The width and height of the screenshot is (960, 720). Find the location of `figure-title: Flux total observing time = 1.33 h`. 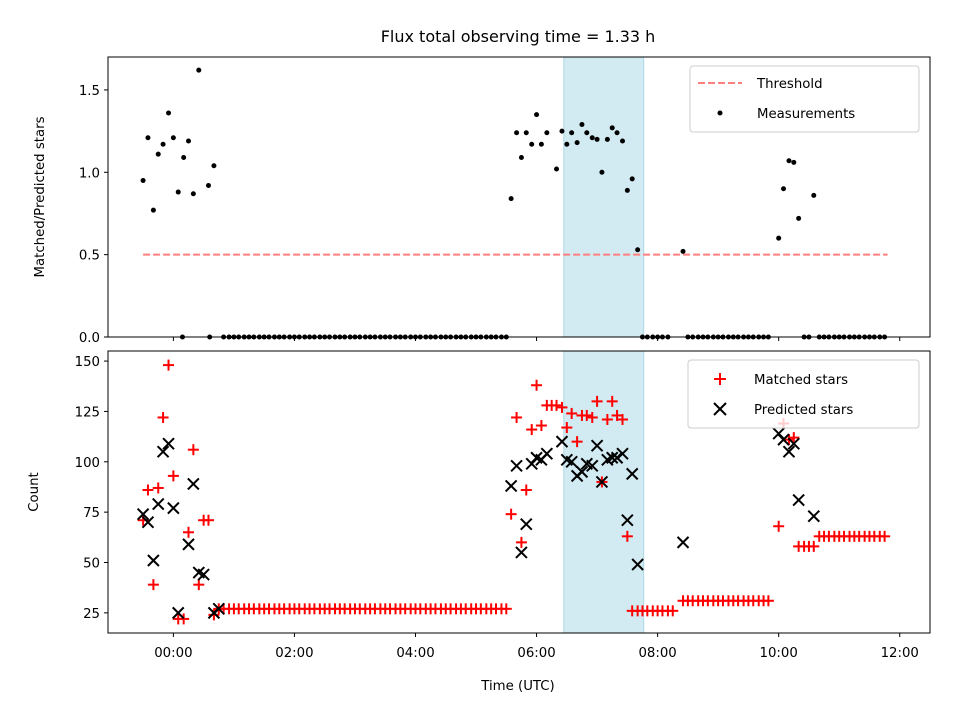

figure-title: Flux total observing time = 1.33 h is located at coordinates (518, 36).